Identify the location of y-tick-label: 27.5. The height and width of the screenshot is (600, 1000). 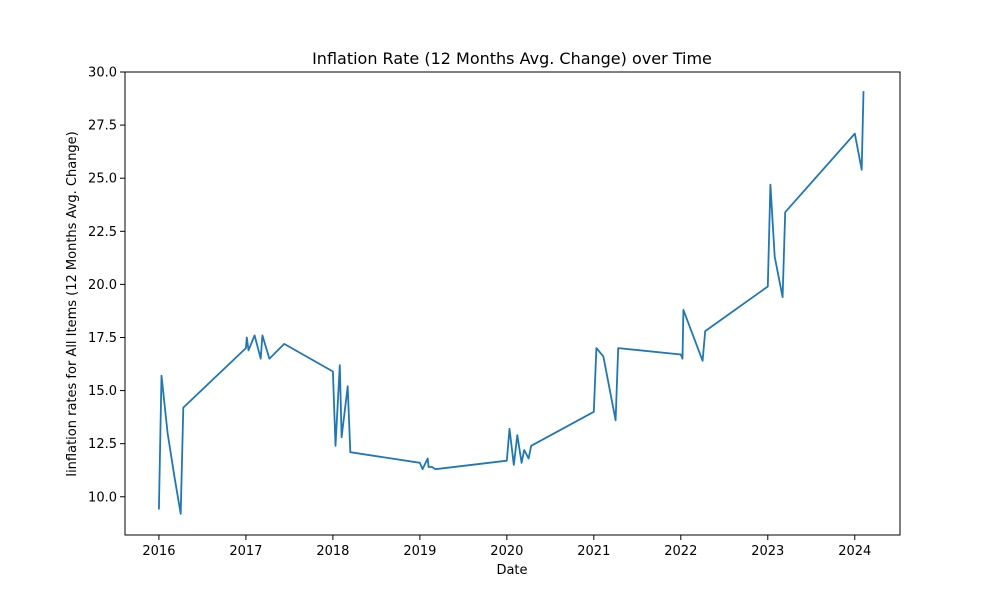
(102, 126).